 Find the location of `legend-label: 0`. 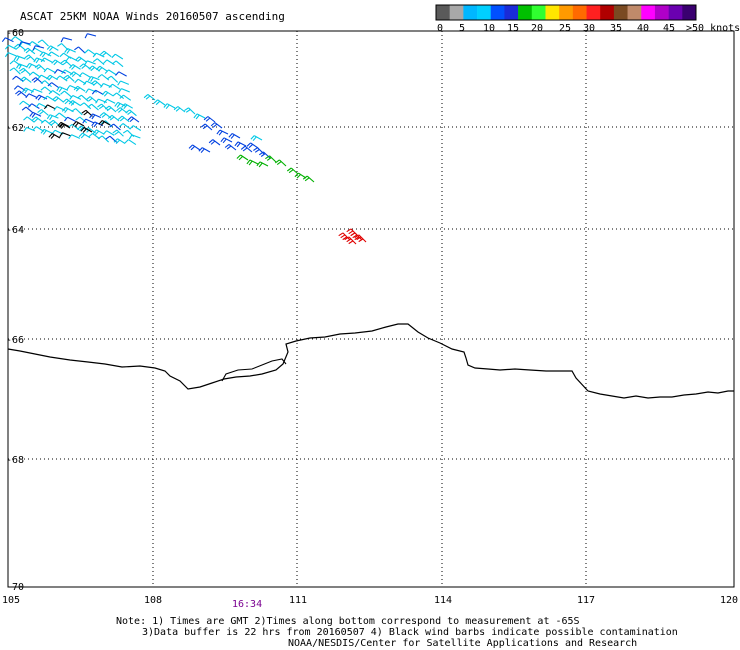

legend-label: 0 is located at coordinates (440, 28).